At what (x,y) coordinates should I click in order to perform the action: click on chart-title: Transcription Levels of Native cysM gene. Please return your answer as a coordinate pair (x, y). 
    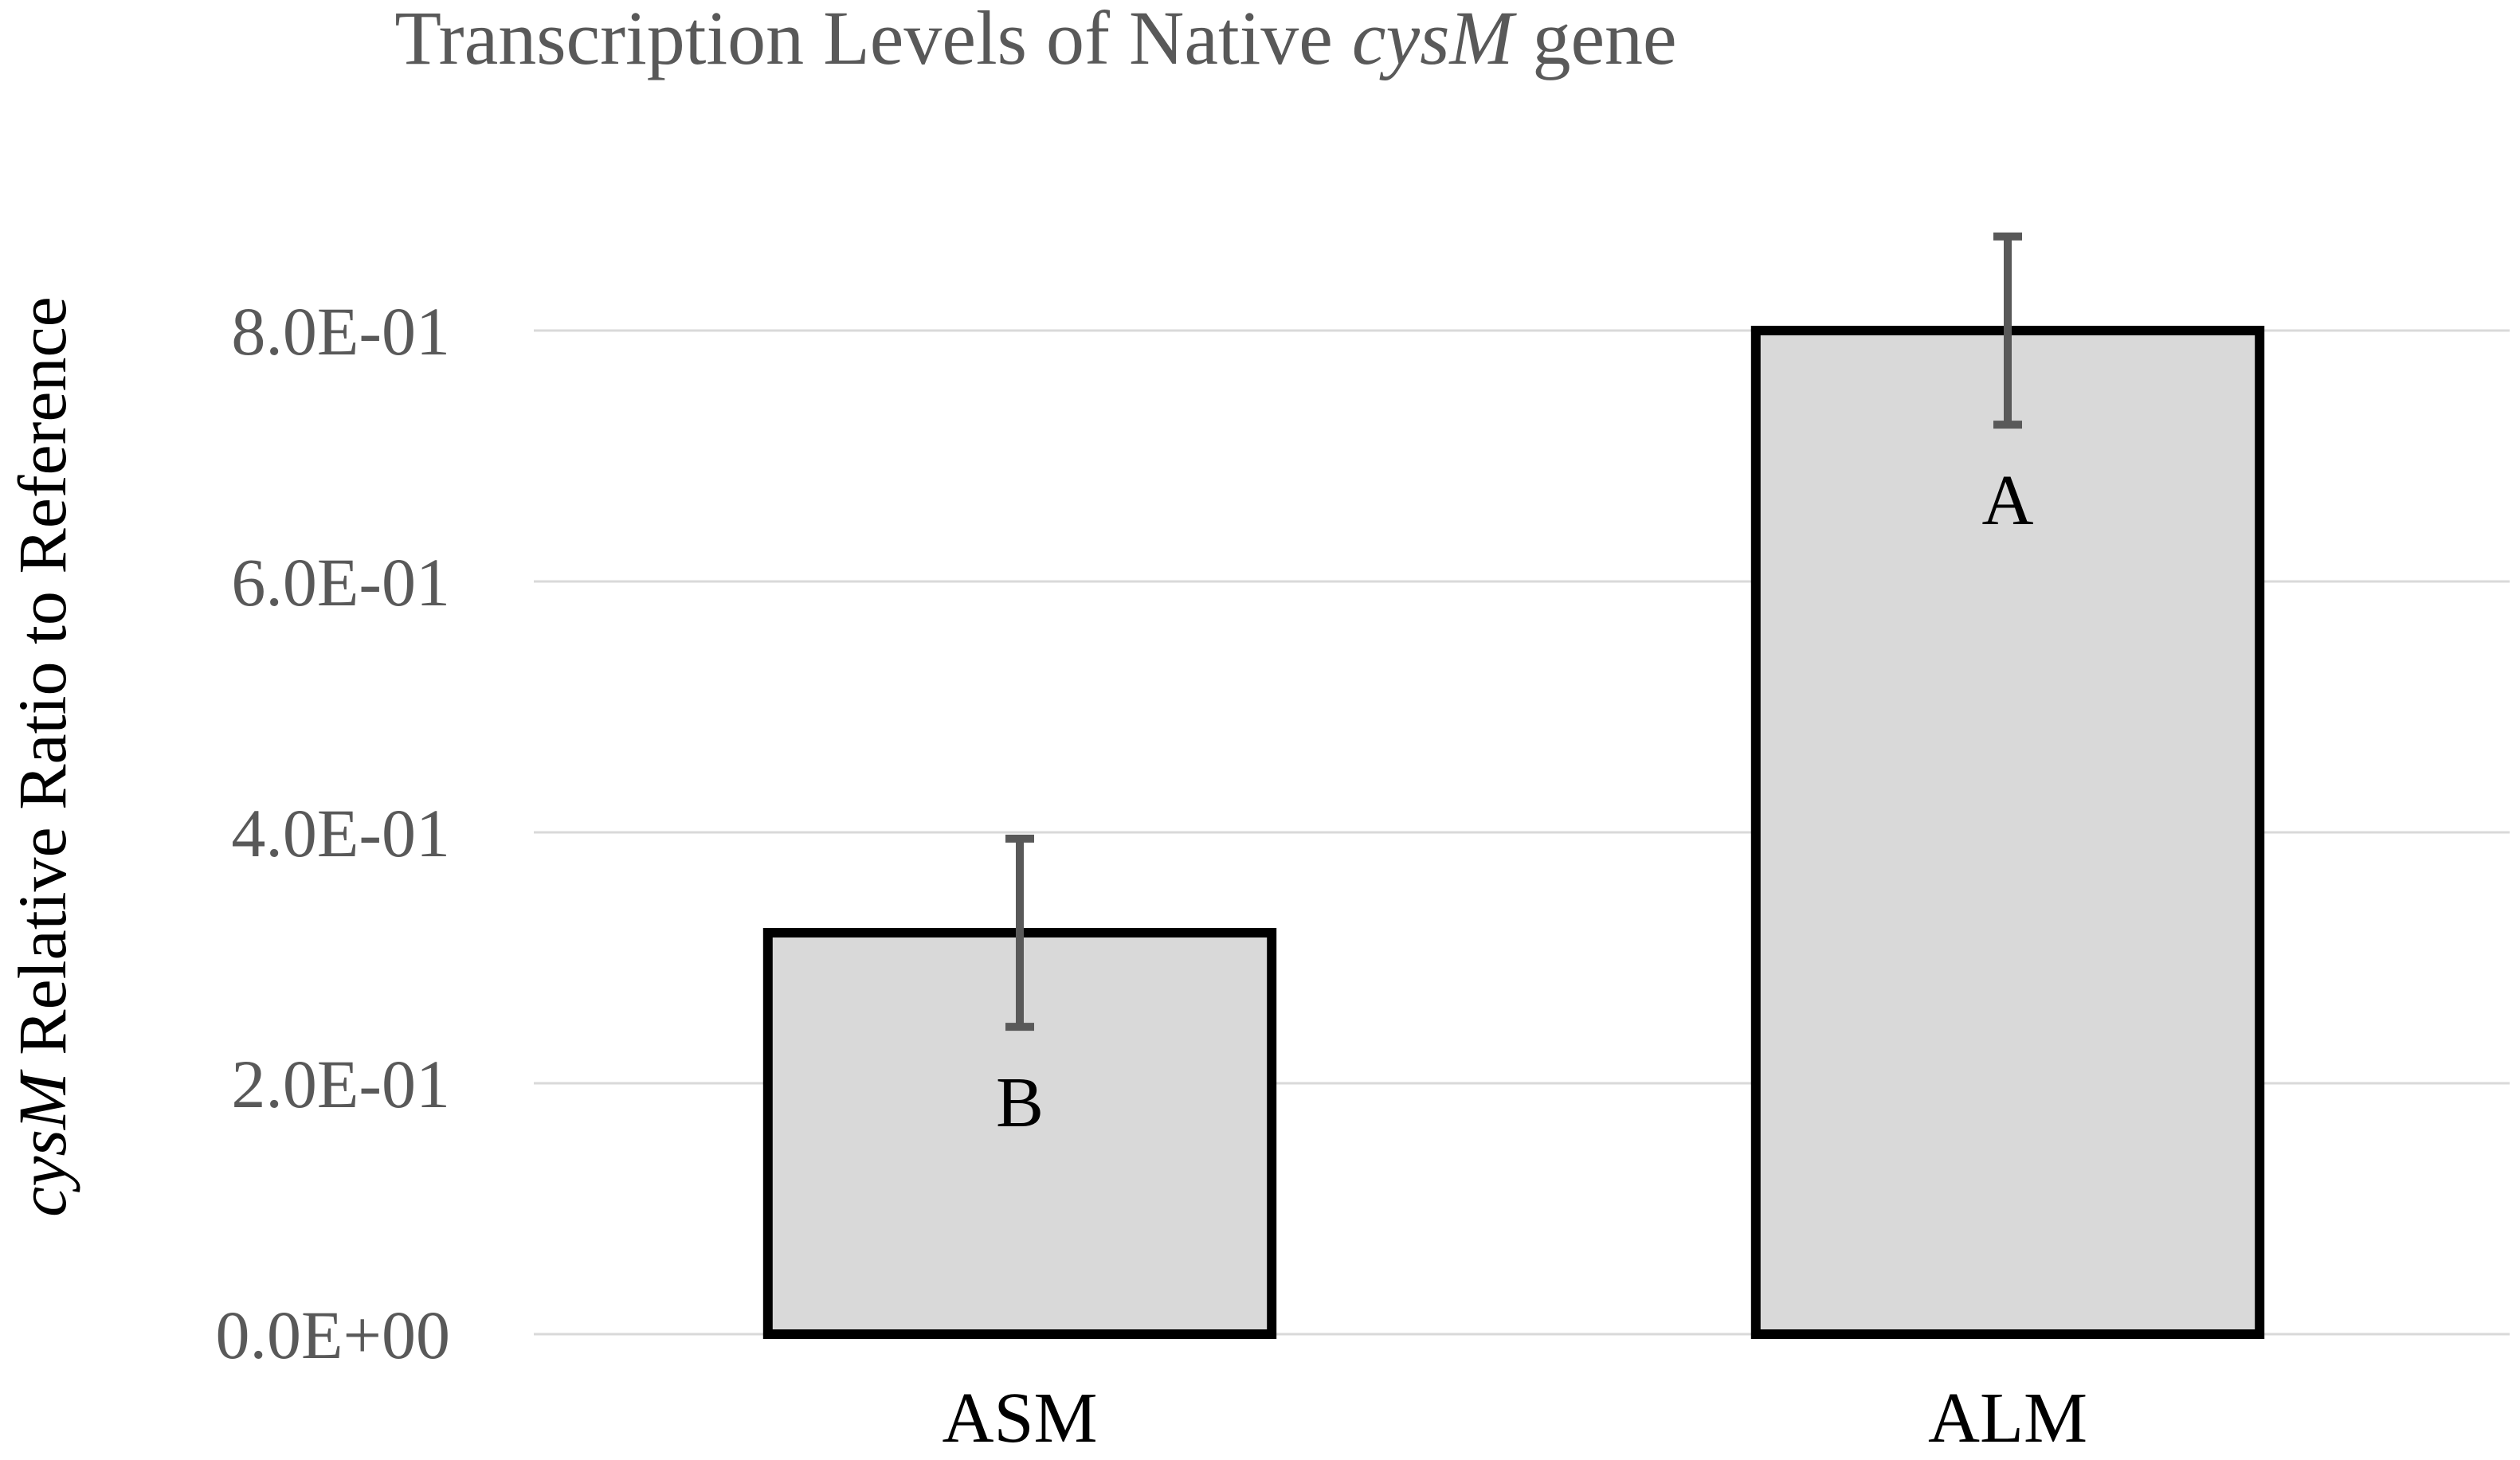
    Looking at the image, I should click on (1035, 40).